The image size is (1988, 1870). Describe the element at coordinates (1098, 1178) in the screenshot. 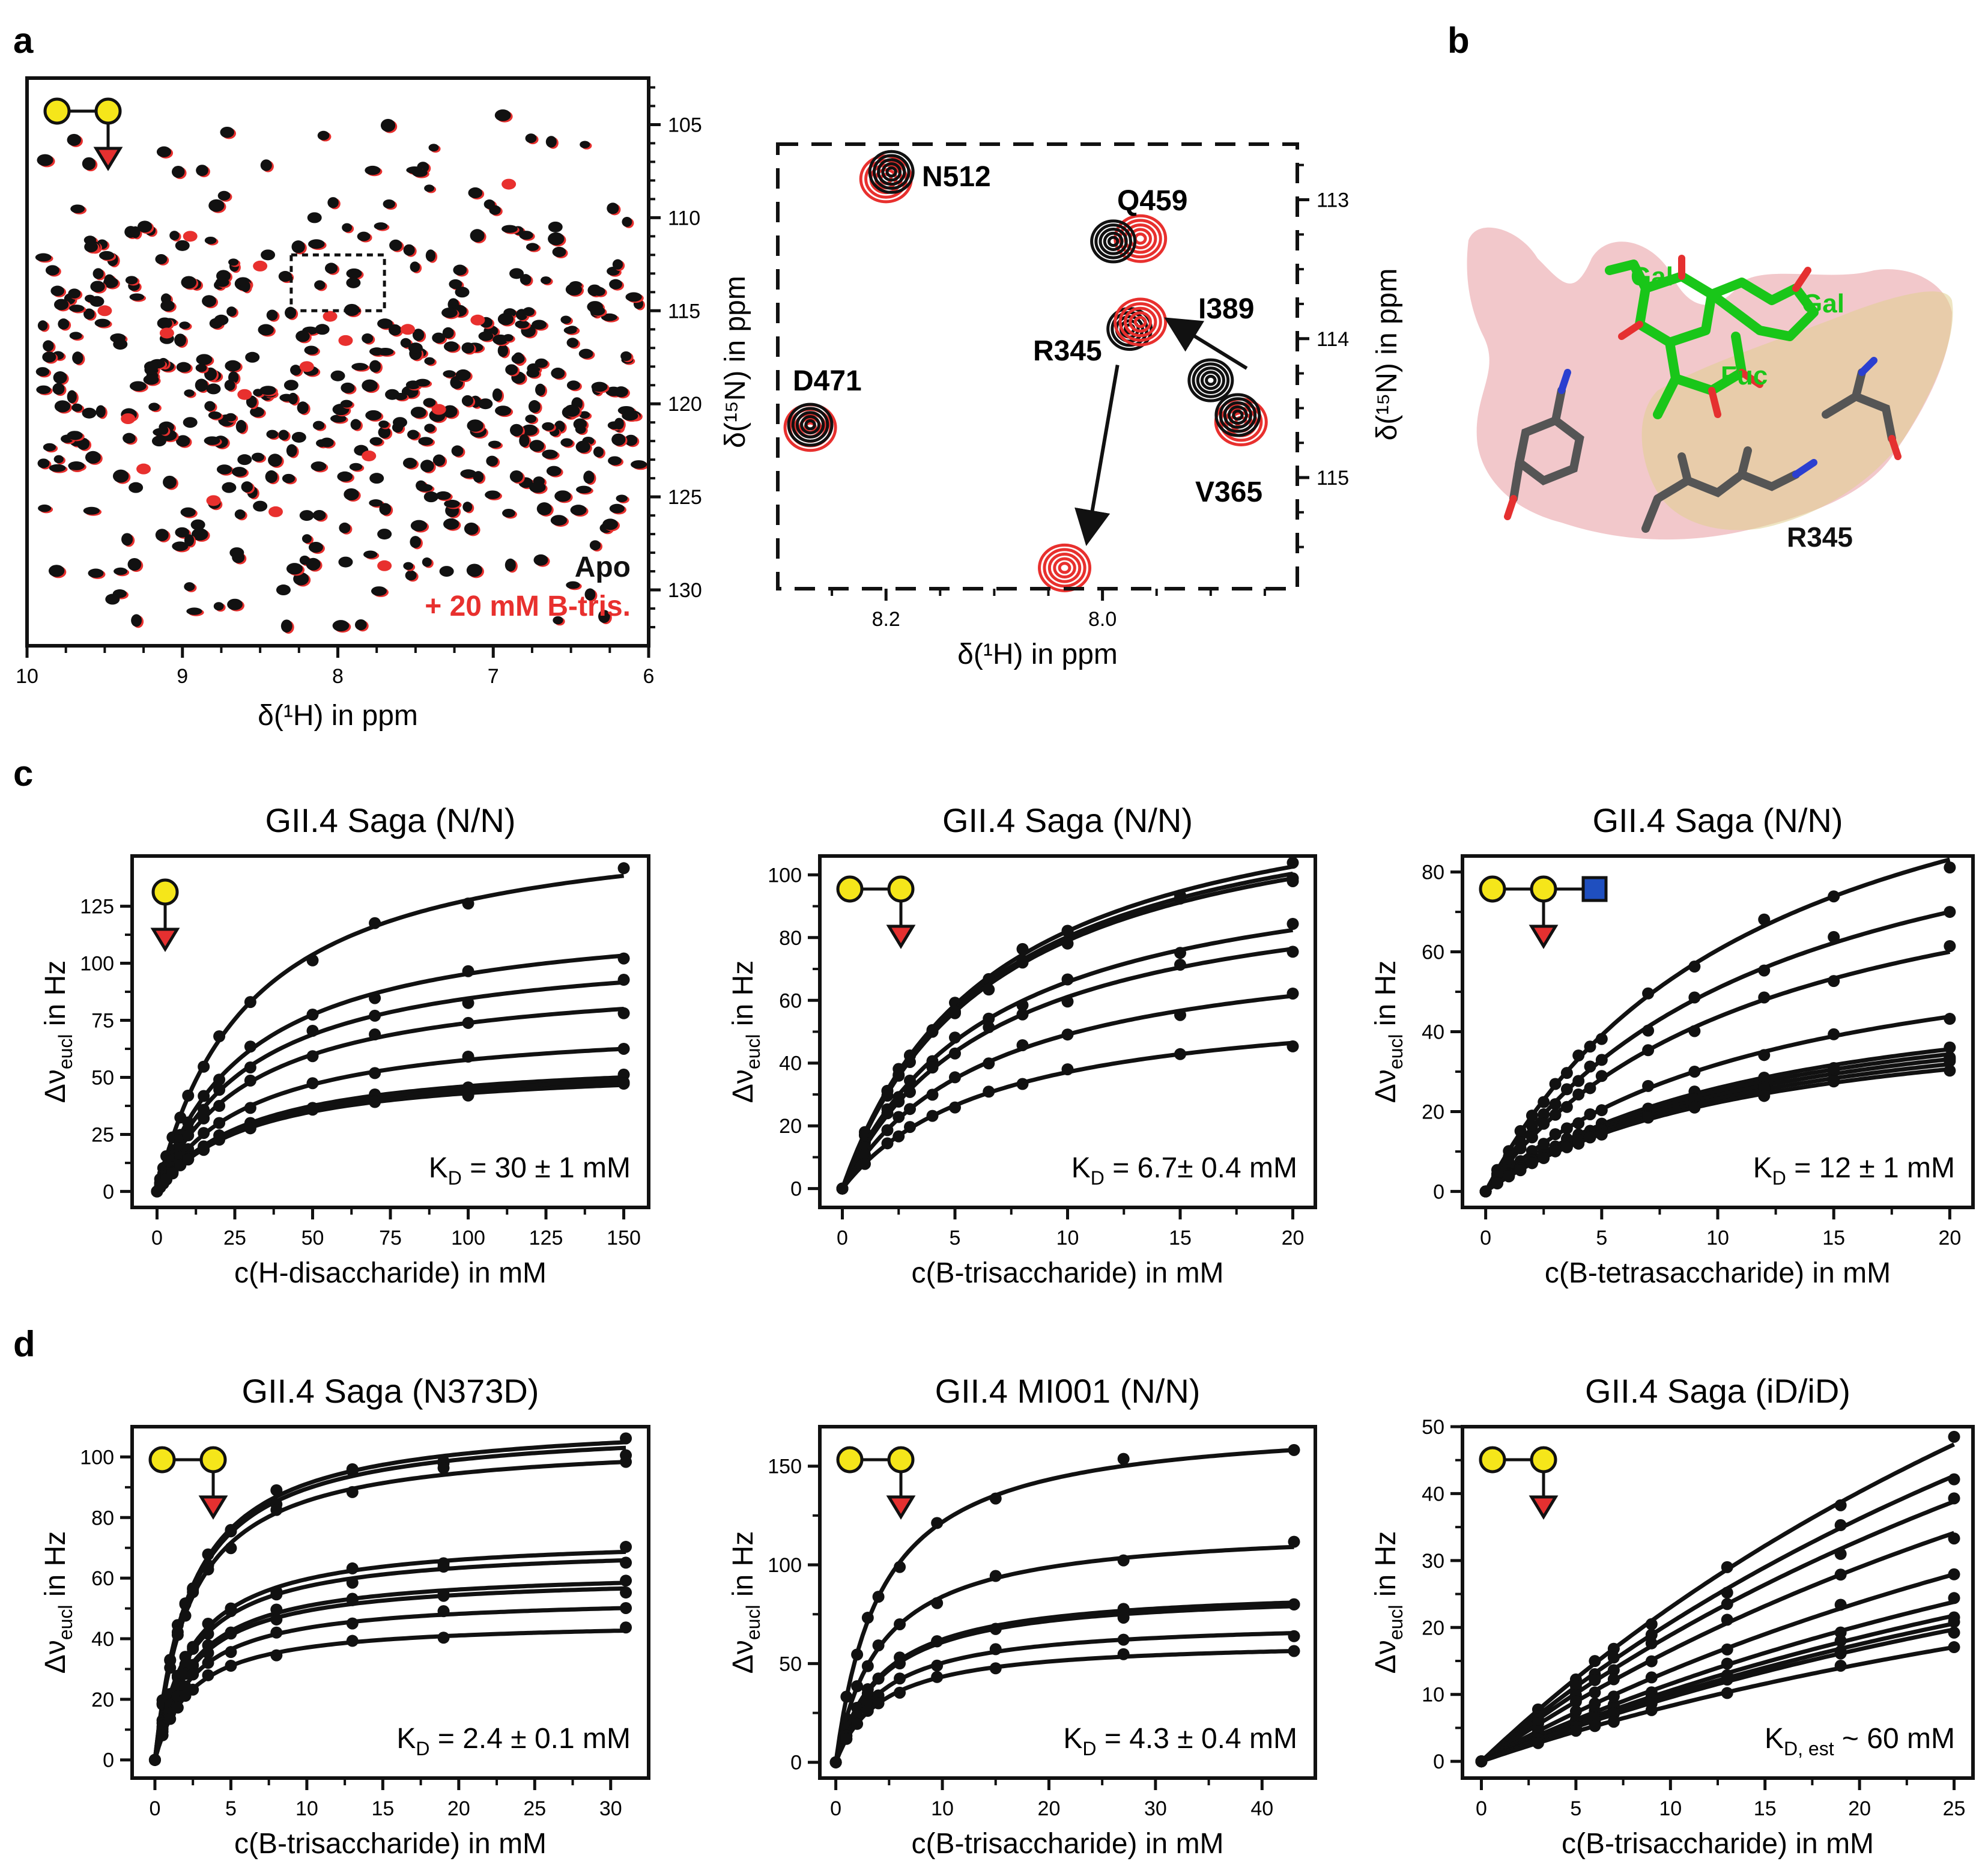

I see `c2-kd-sub: D` at that location.